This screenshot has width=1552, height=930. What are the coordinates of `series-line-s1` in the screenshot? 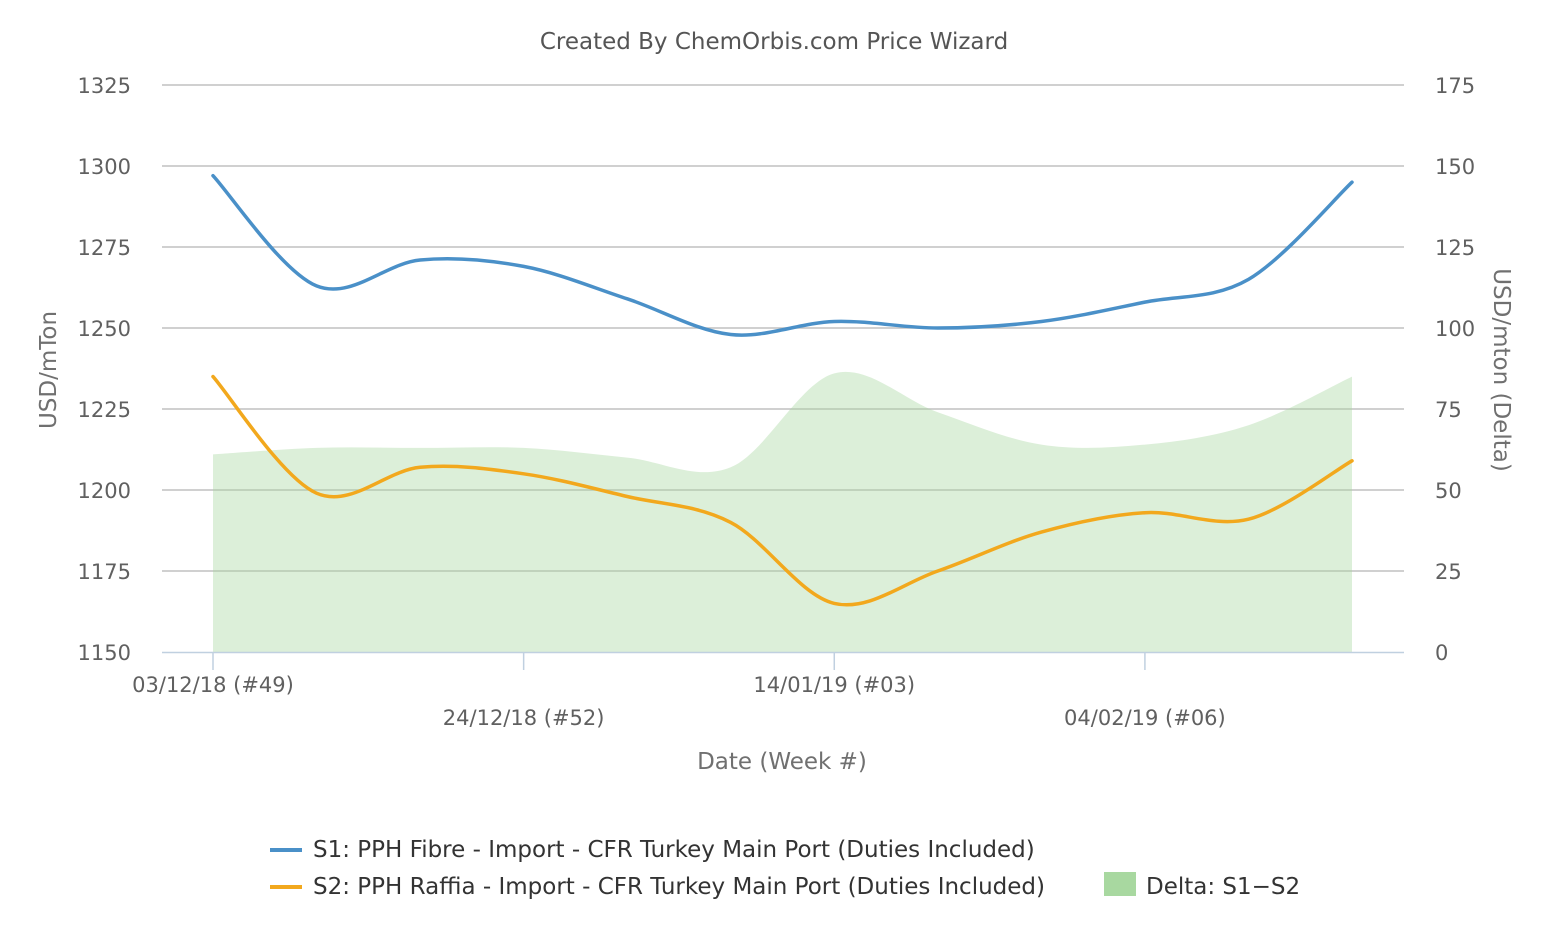 It's located at (782, 255).